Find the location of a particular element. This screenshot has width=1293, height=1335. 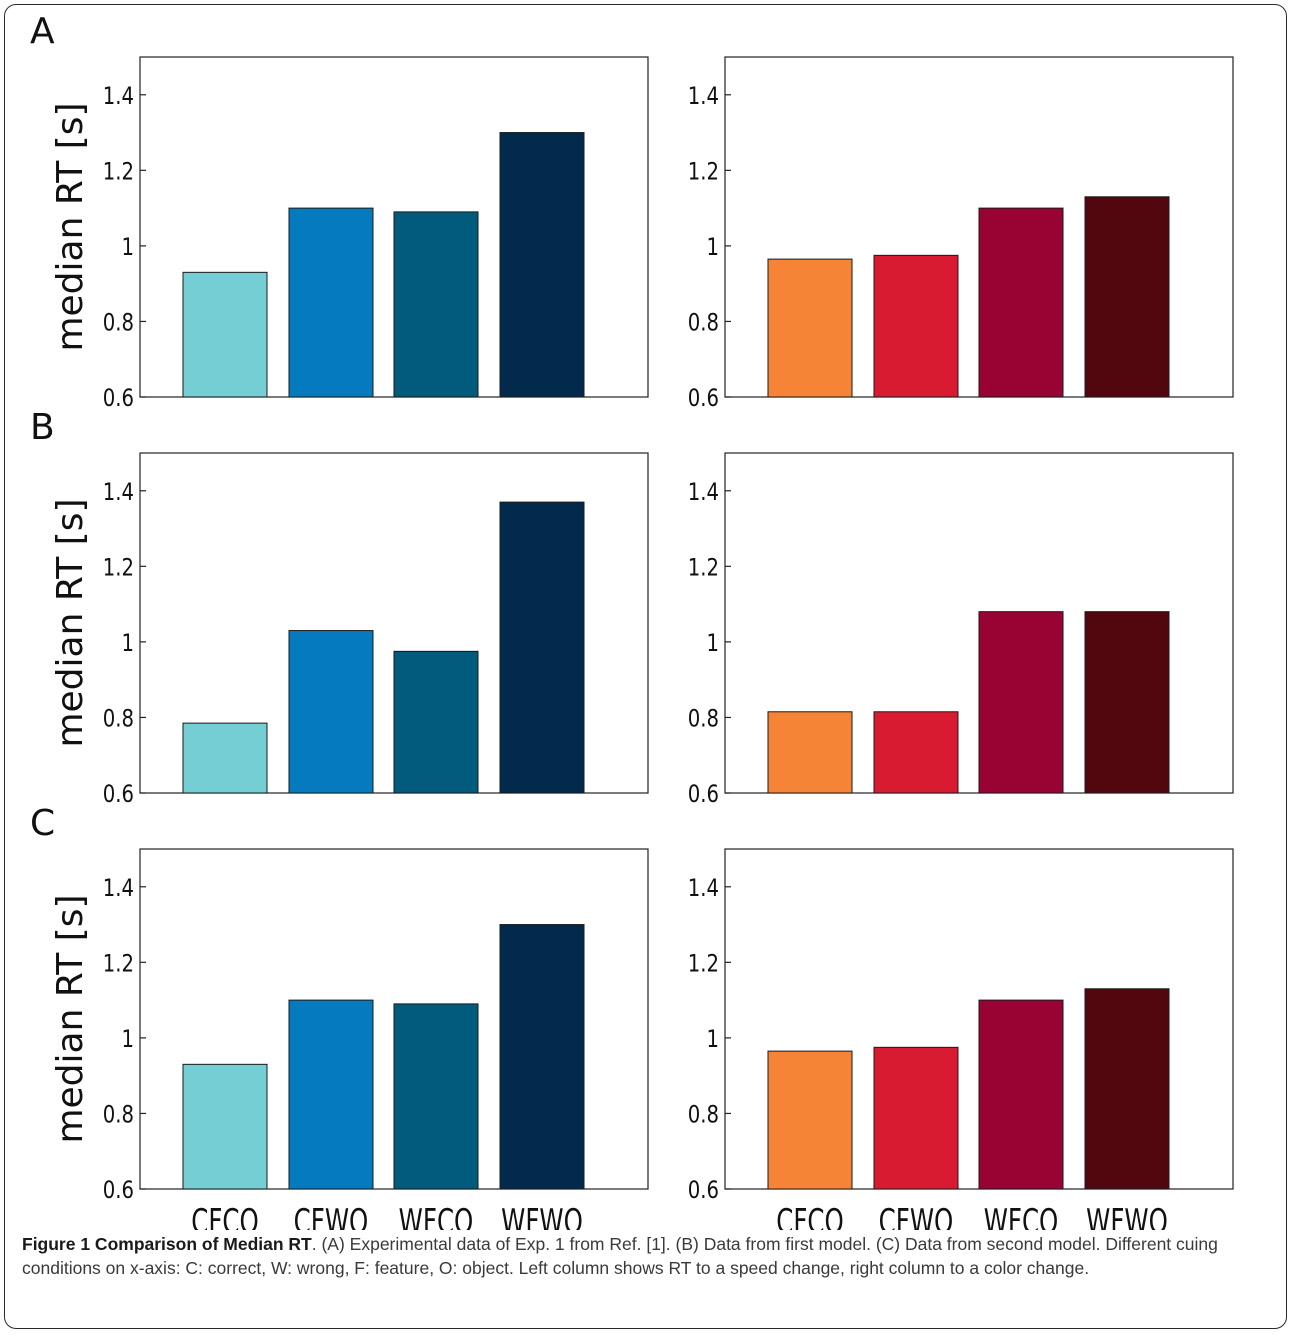

chart-panel-c-right: 0.6 0.8 1 1.2 1.4 CFCO CFWO WFCO WFWO is located at coordinates (961, 1039).